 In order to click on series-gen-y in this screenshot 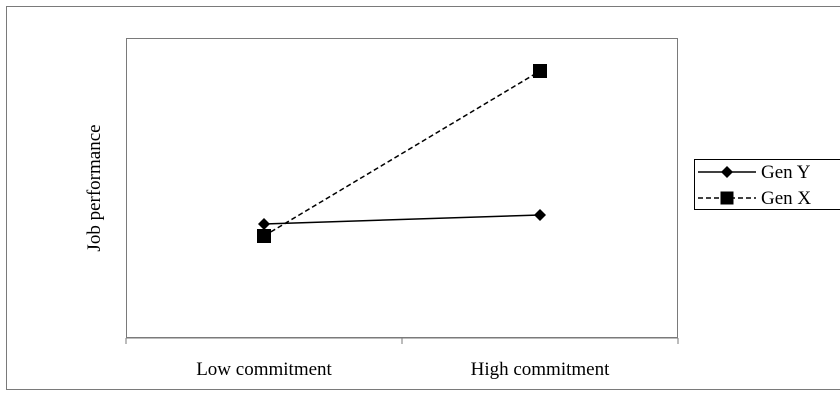, I will do `click(402, 219)`.